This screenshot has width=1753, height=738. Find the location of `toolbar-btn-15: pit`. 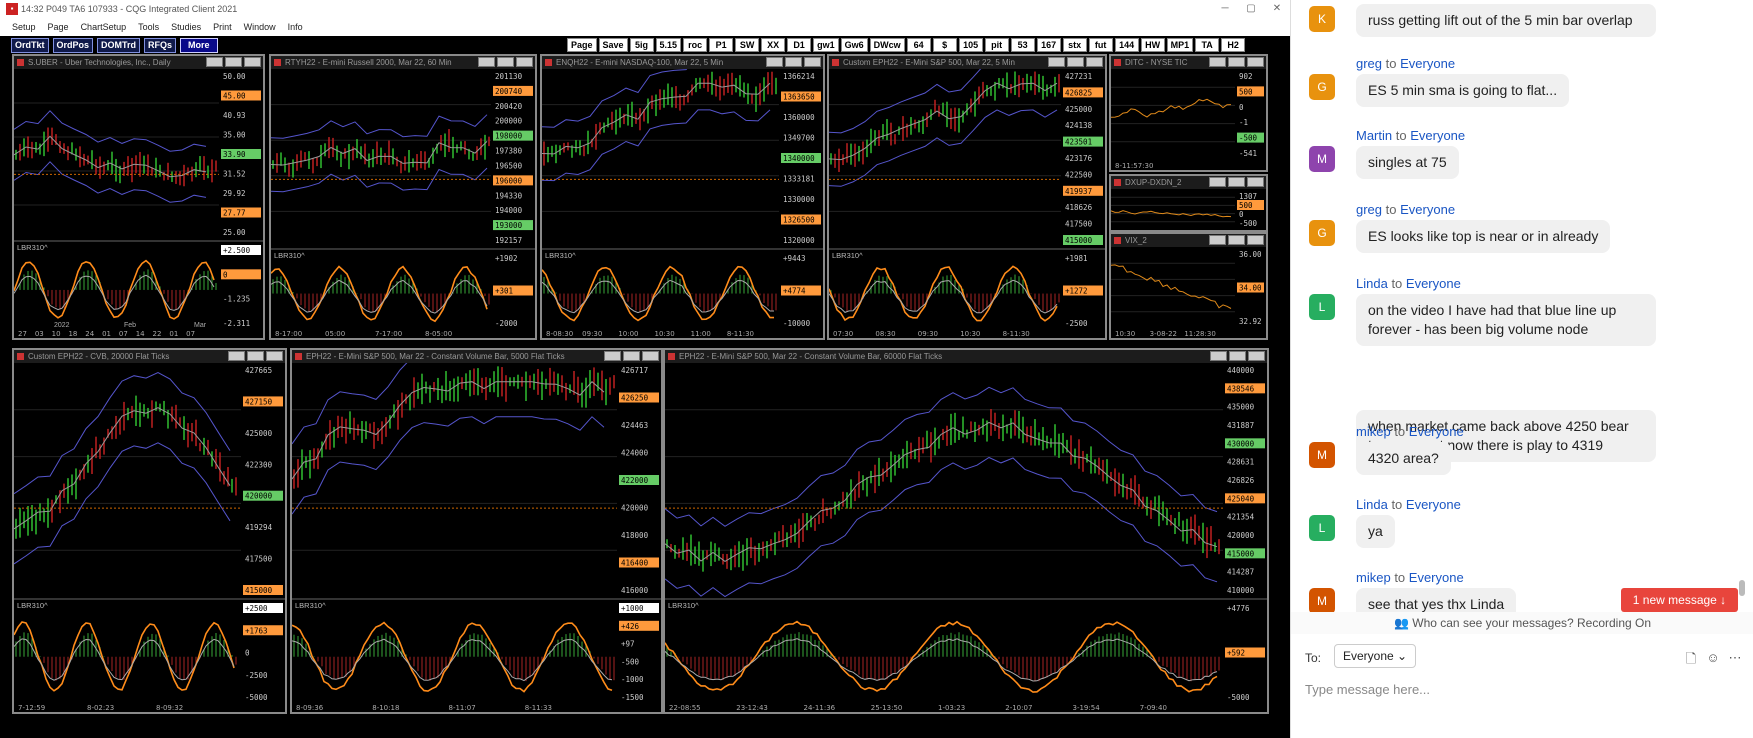

toolbar-btn-15: pit is located at coordinates (996, 45).